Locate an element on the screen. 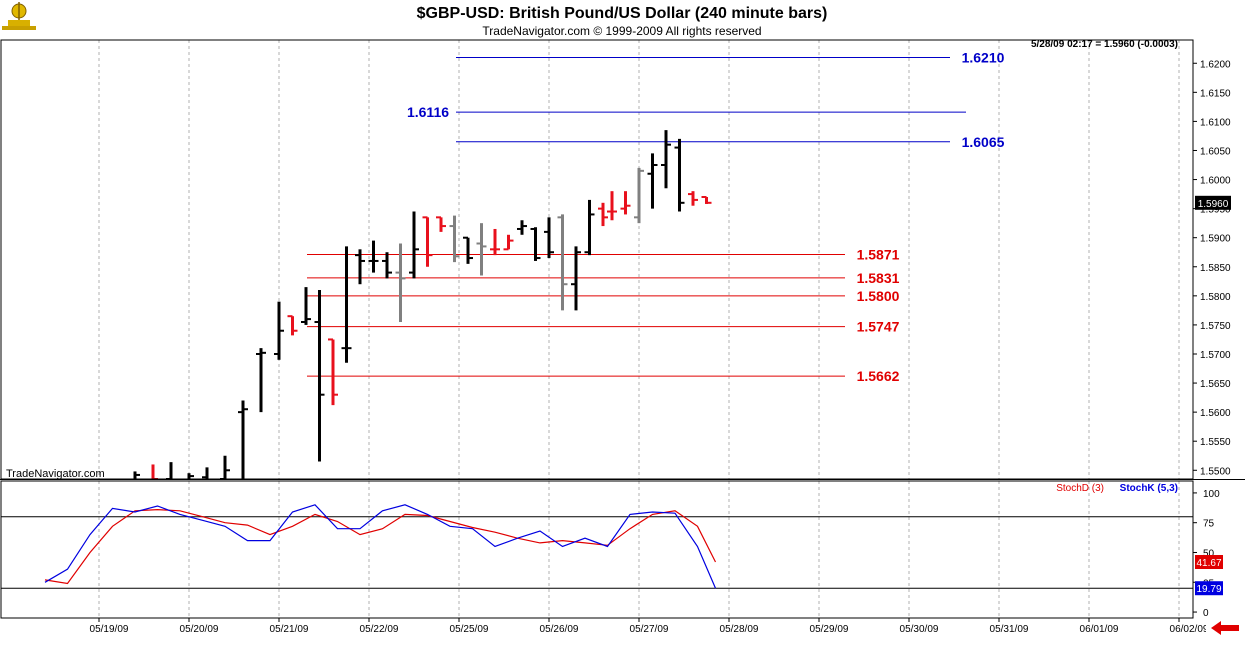 The height and width of the screenshot is (645, 1245). legend-stoch-k: StochK (5,3) is located at coordinates (1149, 488).